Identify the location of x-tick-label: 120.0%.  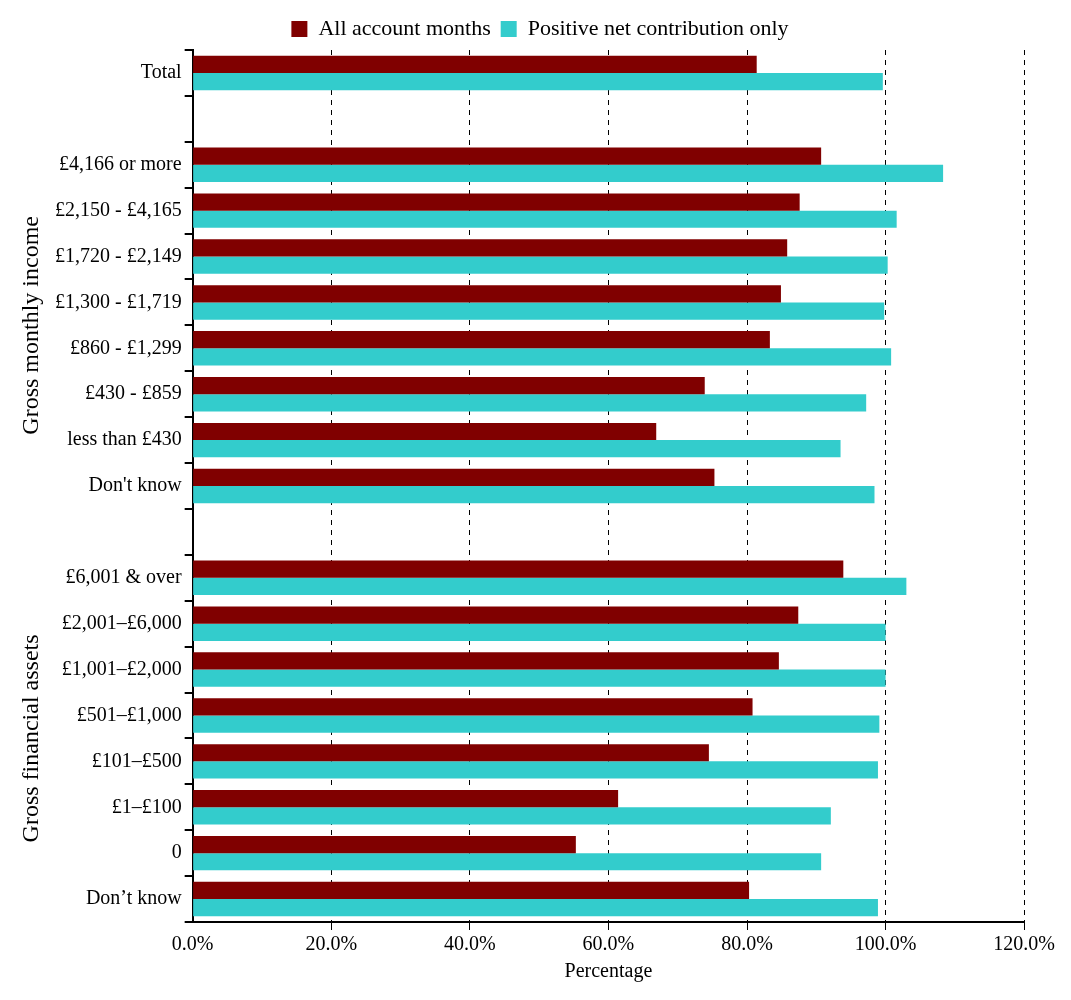
(1024, 943).